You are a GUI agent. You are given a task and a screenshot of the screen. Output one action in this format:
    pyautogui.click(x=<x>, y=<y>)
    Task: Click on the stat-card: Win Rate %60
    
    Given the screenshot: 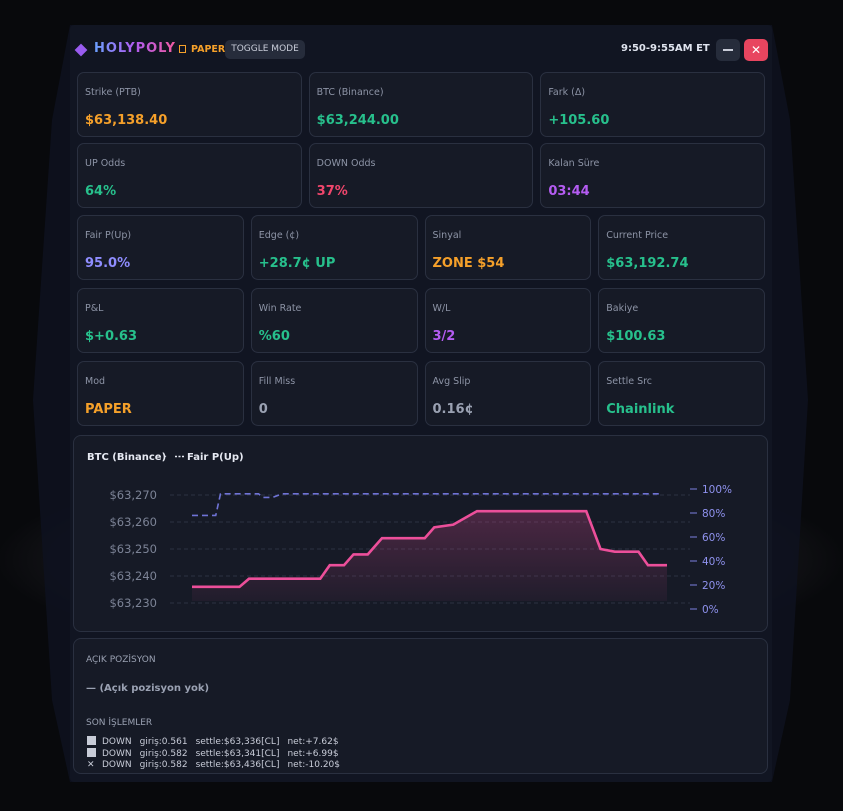 What is the action you would take?
    pyautogui.click(x=334, y=320)
    